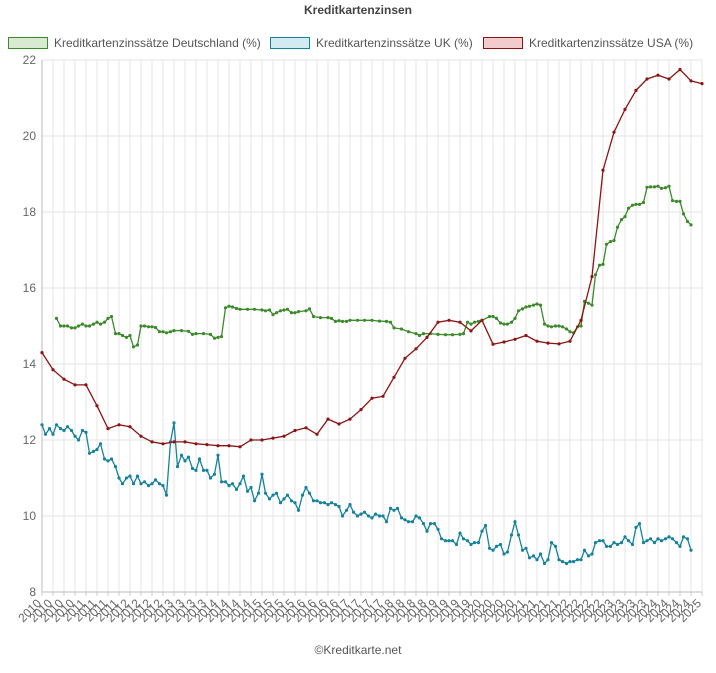 Image resolution: width=716 pixels, height=673 pixels. What do you see at coordinates (30, 212) in the screenshot?
I see `y-tick-label: 18` at bounding box center [30, 212].